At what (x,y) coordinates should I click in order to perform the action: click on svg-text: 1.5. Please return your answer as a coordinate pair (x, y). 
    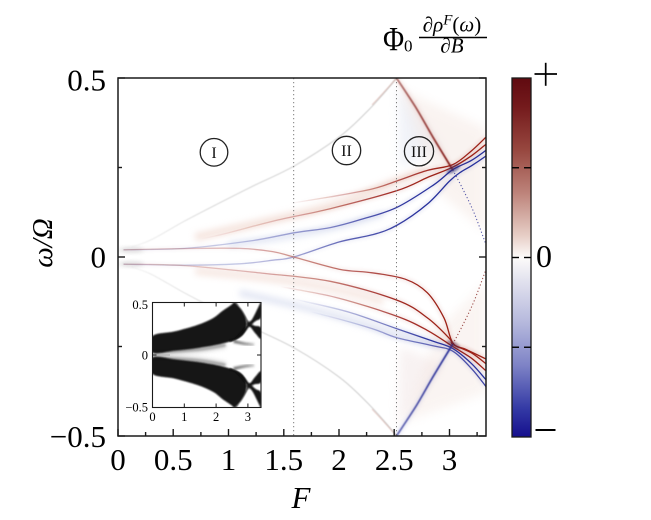
    Looking at the image, I should click on (283, 459).